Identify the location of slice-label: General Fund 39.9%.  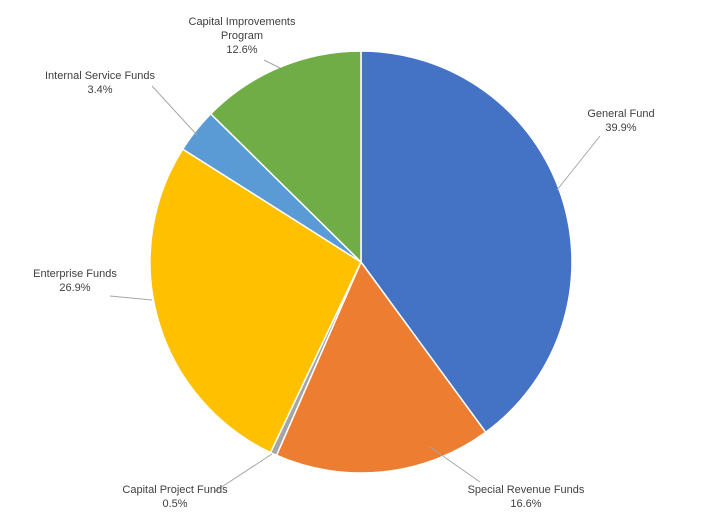
(620, 121).